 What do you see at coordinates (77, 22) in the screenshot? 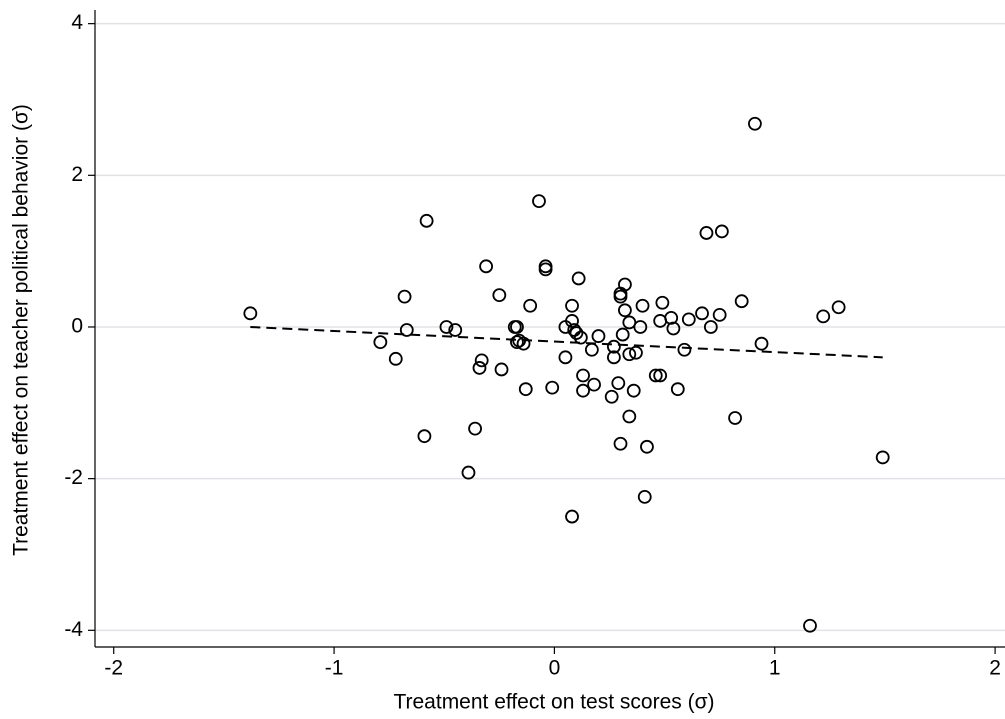
I see `y-tick-label: 4` at bounding box center [77, 22].